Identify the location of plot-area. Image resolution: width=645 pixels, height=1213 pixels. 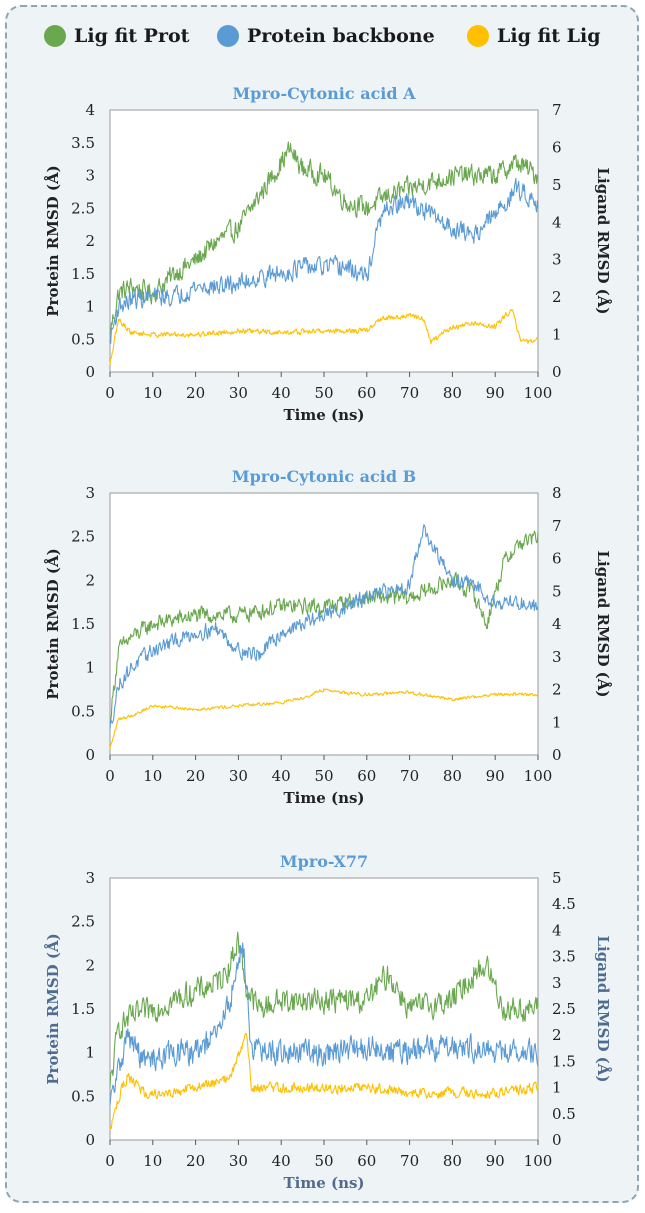
(324, 241).